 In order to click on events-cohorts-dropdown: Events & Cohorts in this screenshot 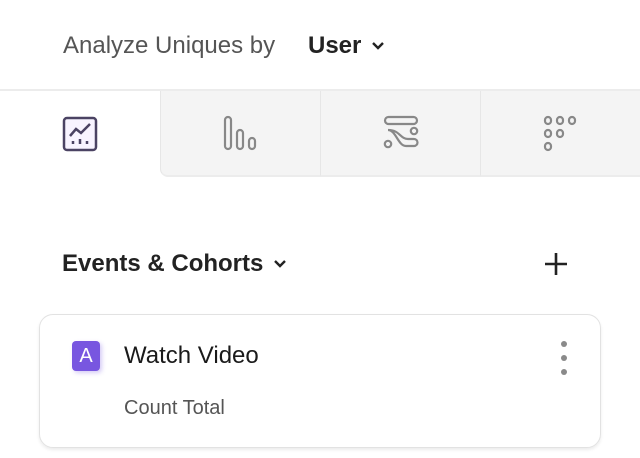, I will do `click(174, 264)`.